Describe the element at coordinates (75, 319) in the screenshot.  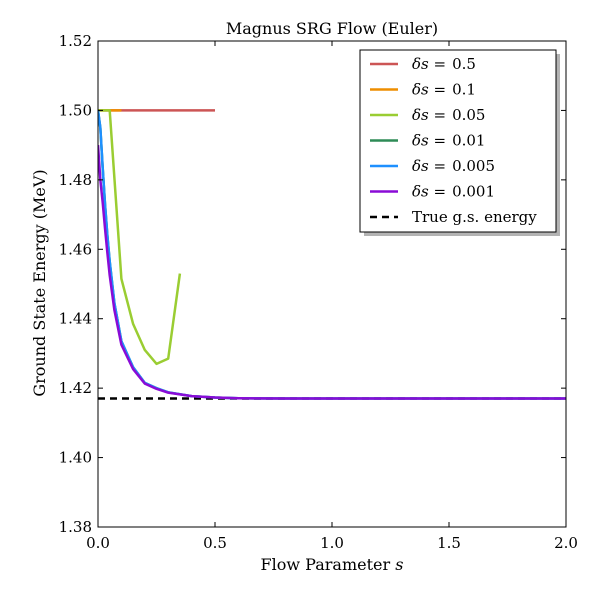
I see `y-tick-label: 1.44` at that location.